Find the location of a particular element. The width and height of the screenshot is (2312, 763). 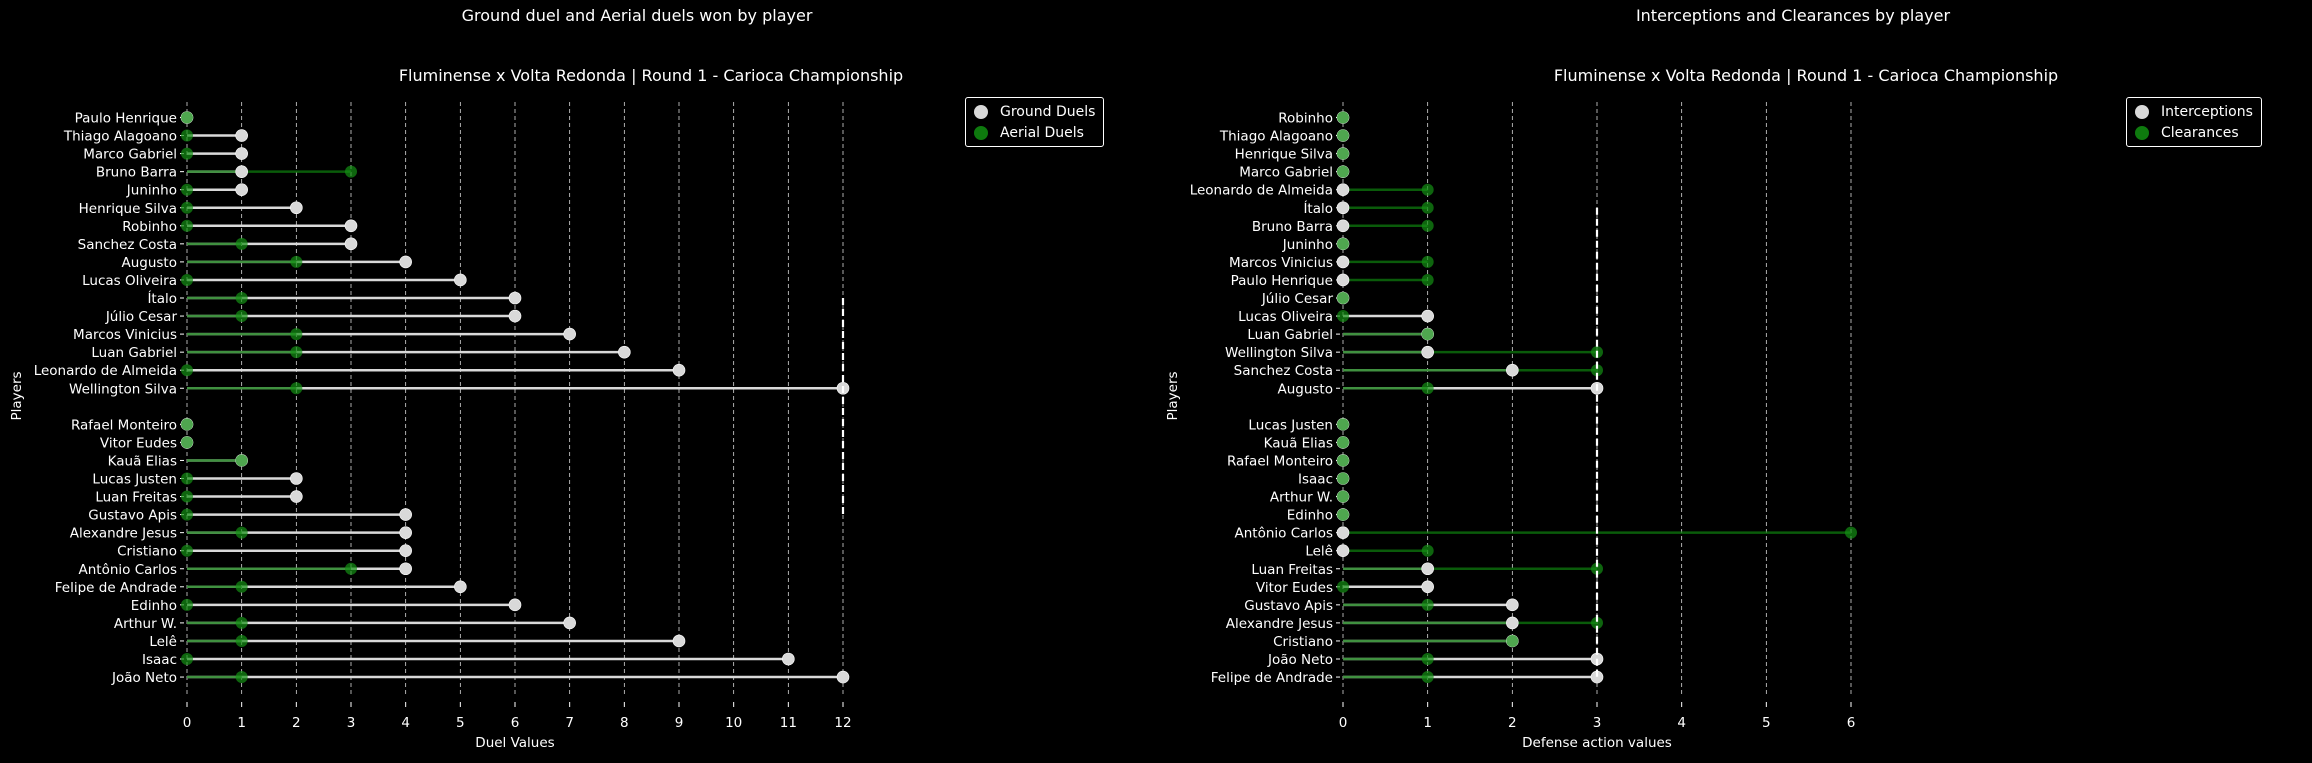

player-label: Gustavo Apis is located at coordinates (132, 516).